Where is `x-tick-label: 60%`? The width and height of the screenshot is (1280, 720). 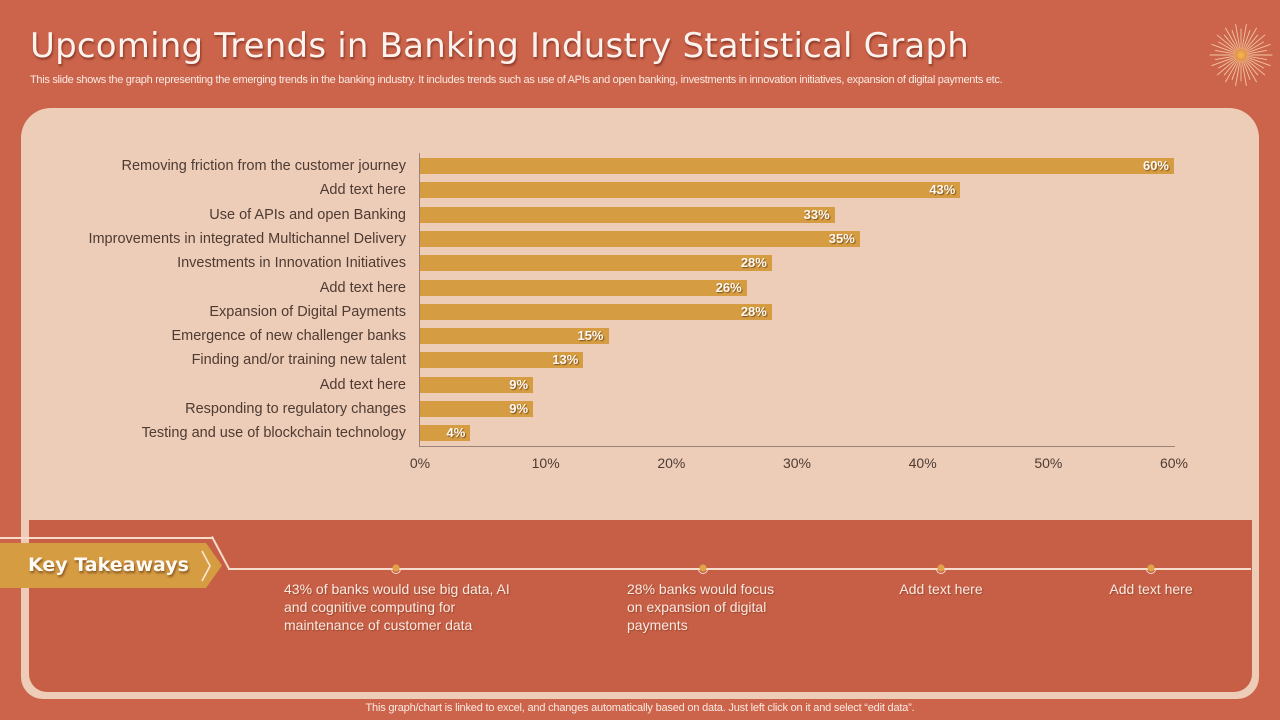 x-tick-label: 60% is located at coordinates (1174, 463).